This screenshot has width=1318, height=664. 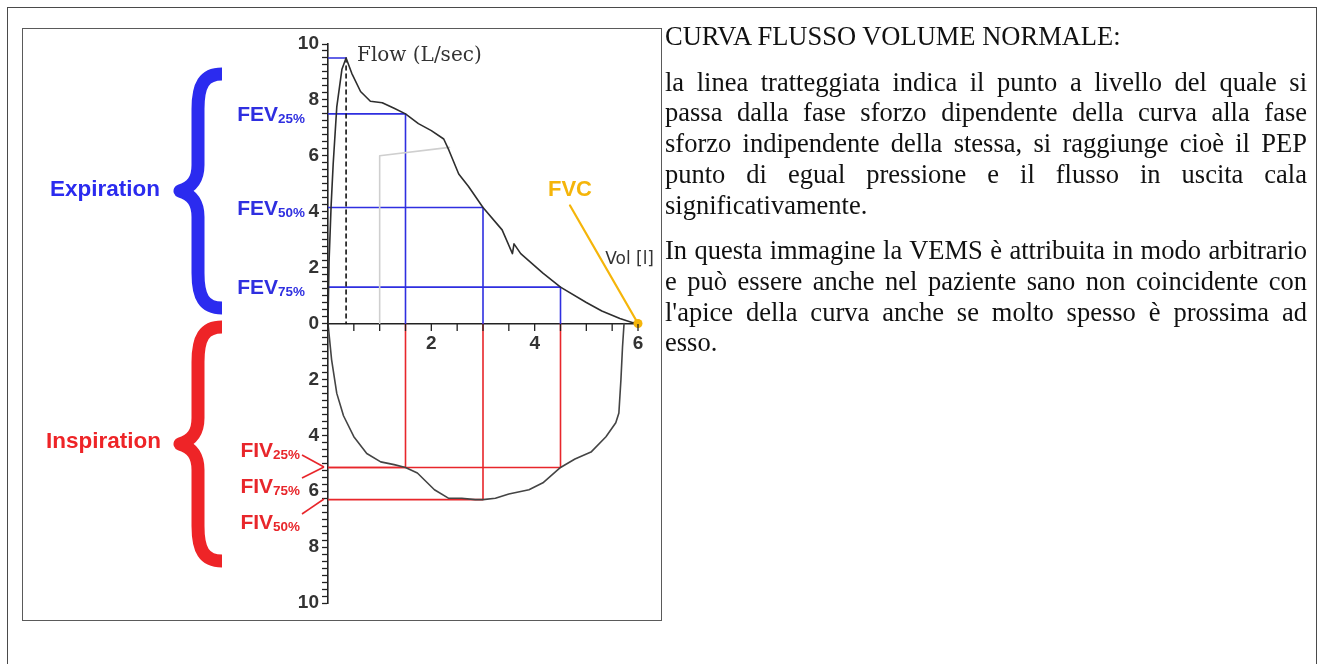 I want to click on series-label: FEV$_{50%}$, so click(x=271, y=207).